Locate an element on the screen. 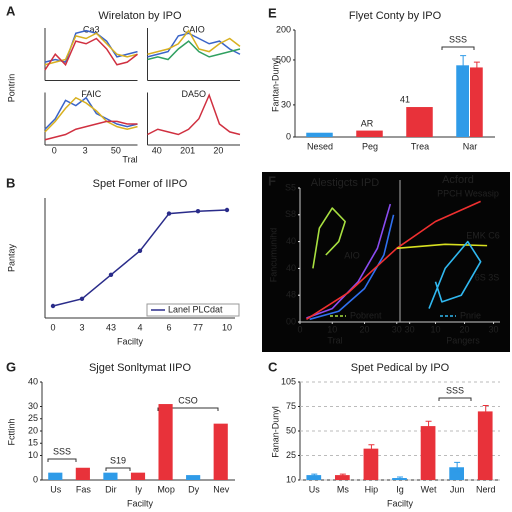  annotation: EMK C6 is located at coordinates (483, 235).